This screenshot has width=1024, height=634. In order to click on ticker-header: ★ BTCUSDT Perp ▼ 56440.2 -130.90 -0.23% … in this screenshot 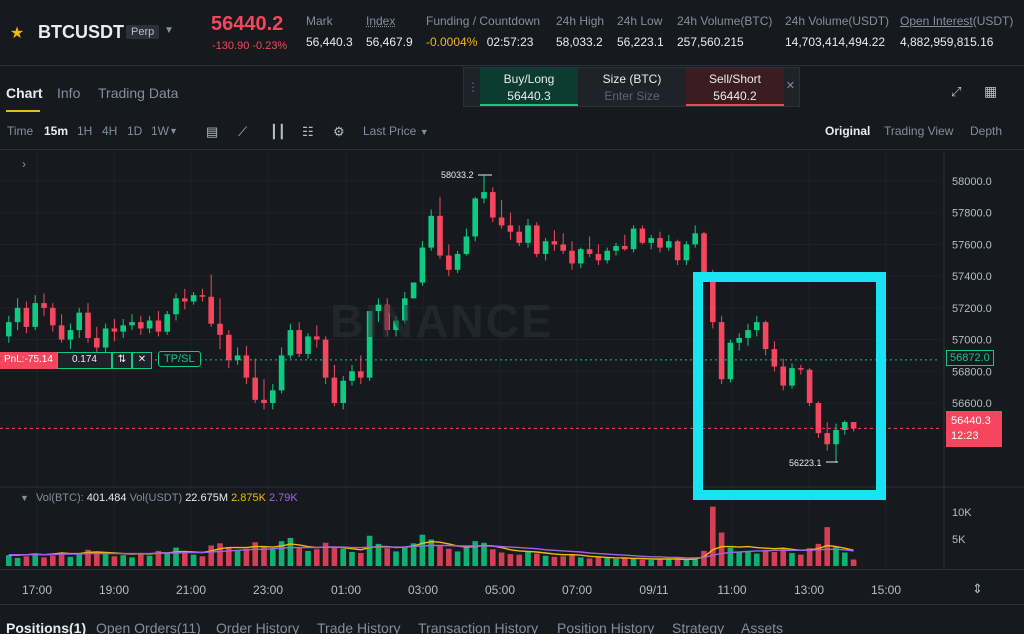, I will do `click(512, 33)`.